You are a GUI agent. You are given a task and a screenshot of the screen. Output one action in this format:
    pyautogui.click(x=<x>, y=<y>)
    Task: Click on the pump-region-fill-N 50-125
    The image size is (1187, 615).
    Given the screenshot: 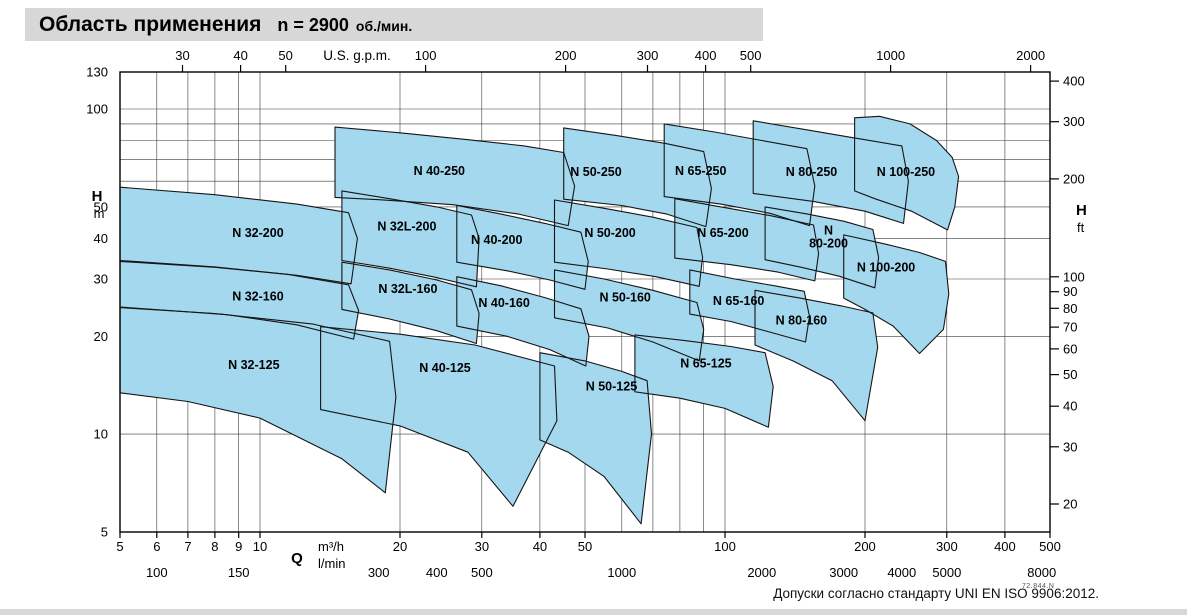 What is the action you would take?
    pyautogui.click(x=595, y=438)
    